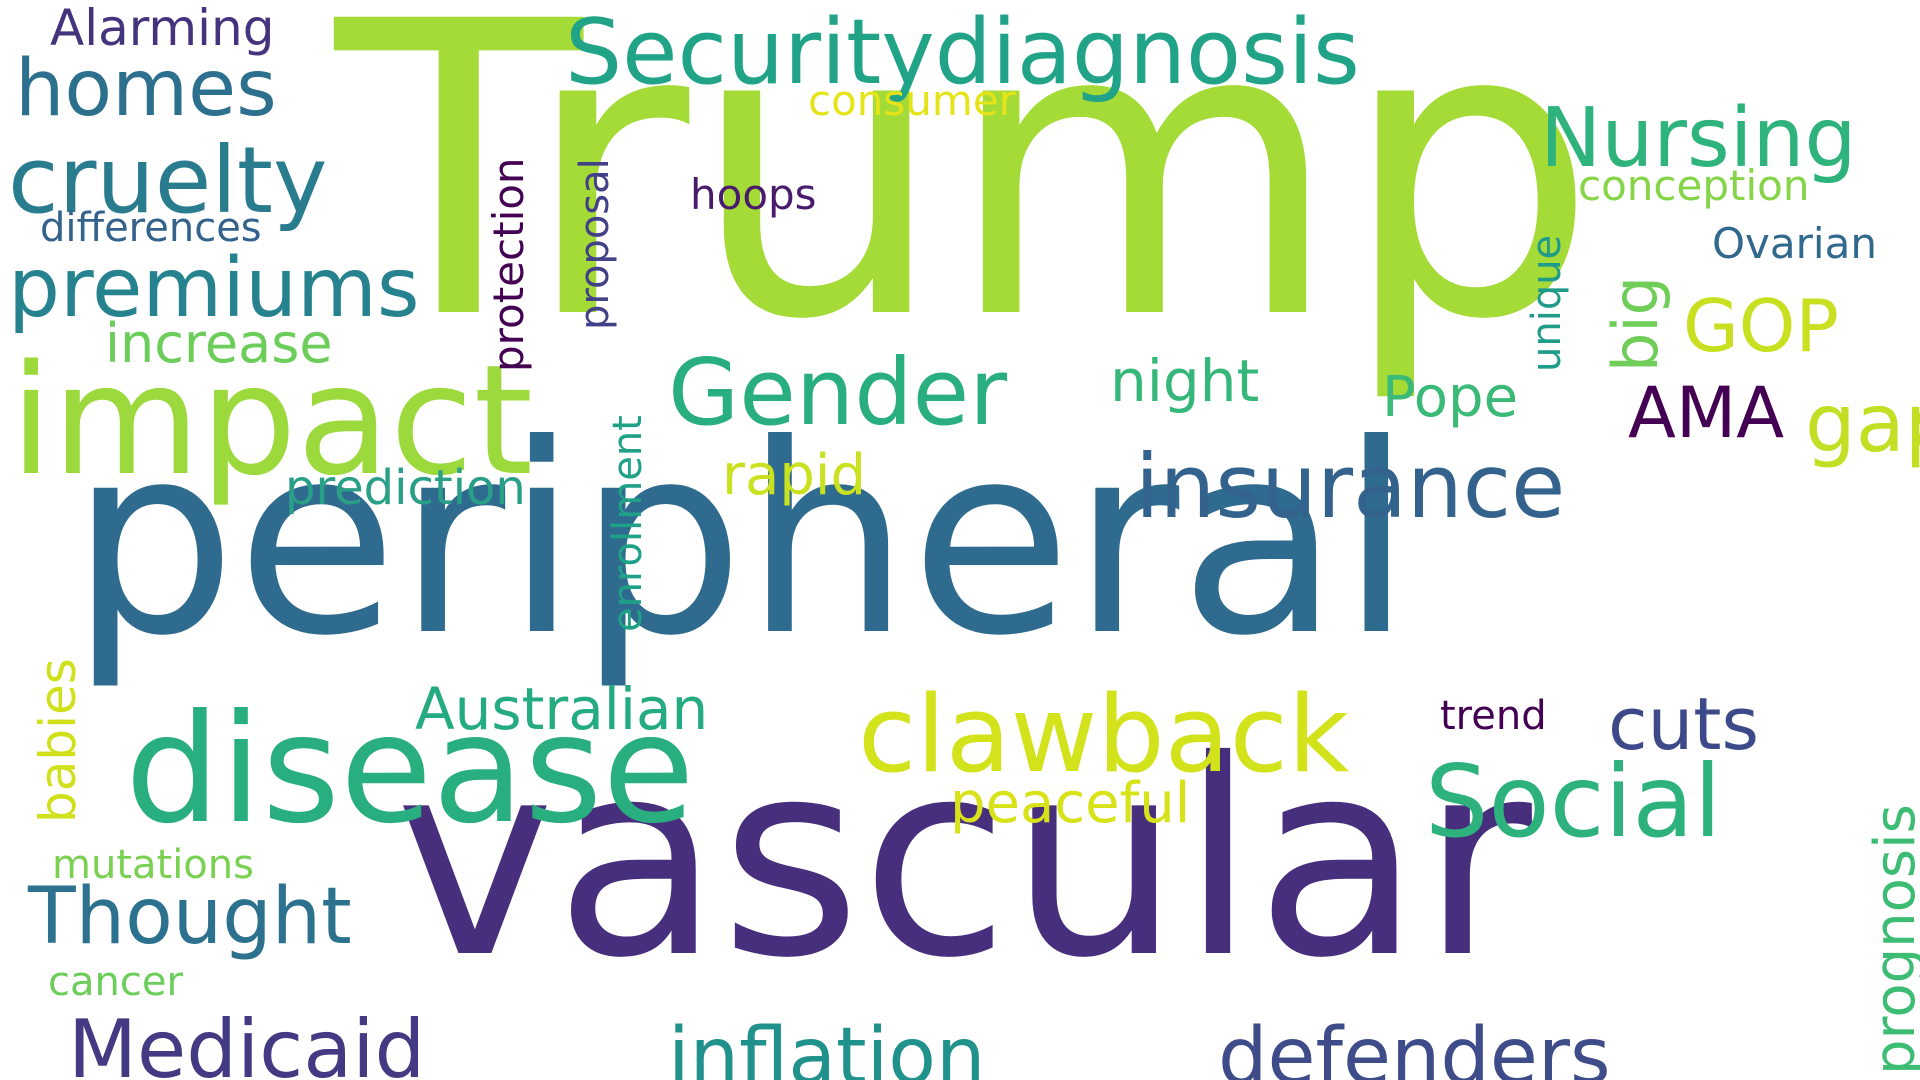 This screenshot has width=1920, height=1080. What do you see at coordinates (214, 288) in the screenshot?
I see `word-premiums: premiums` at bounding box center [214, 288].